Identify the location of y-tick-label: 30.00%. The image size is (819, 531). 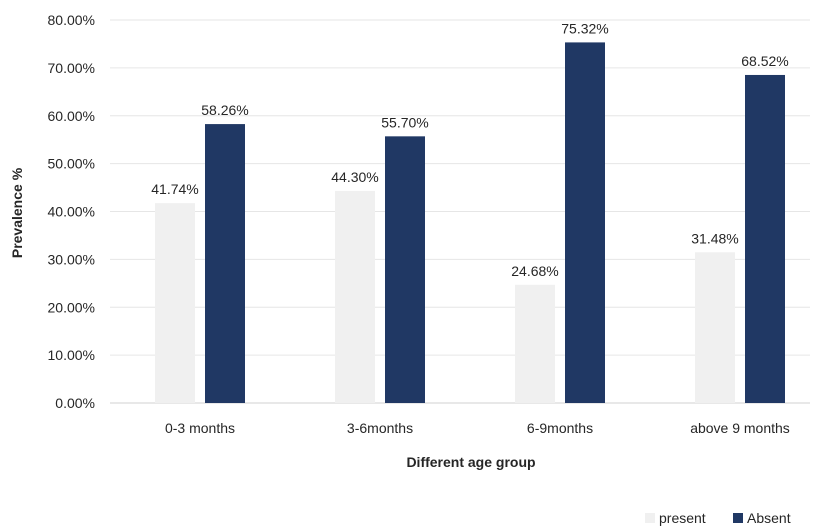
(71, 259).